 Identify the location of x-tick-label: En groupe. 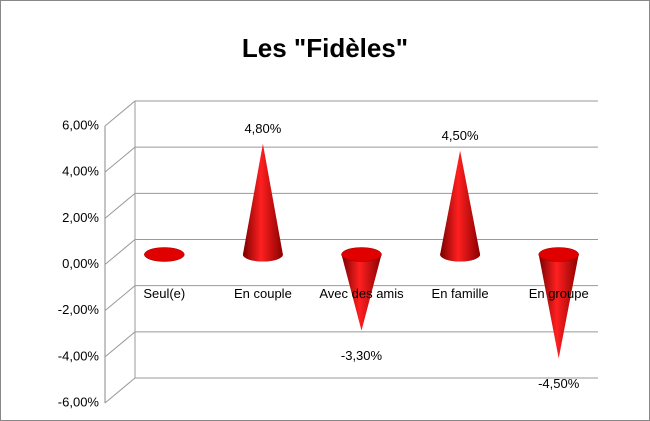
(559, 293).